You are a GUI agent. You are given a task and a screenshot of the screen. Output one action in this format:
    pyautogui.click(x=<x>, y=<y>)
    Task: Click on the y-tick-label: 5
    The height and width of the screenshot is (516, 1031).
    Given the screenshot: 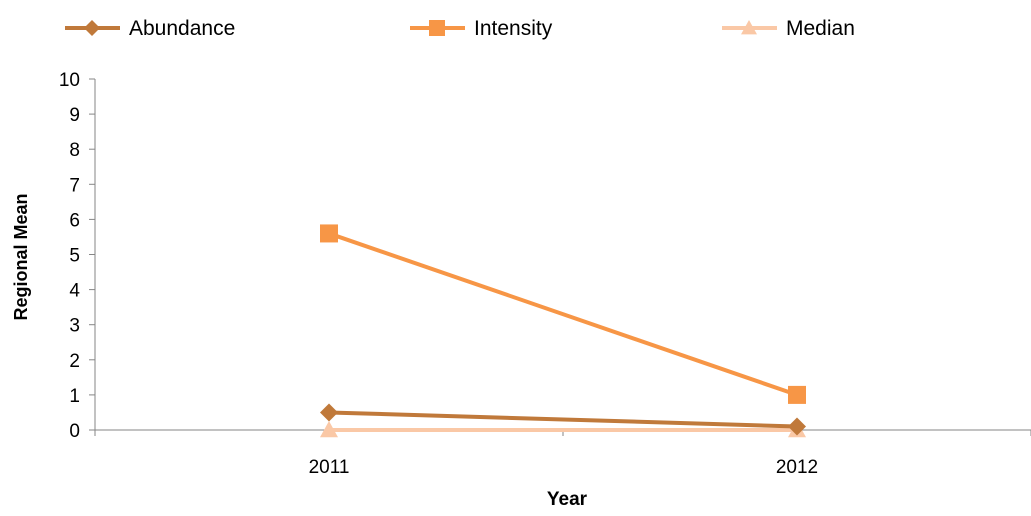 What is the action you would take?
    pyautogui.click(x=74, y=256)
    